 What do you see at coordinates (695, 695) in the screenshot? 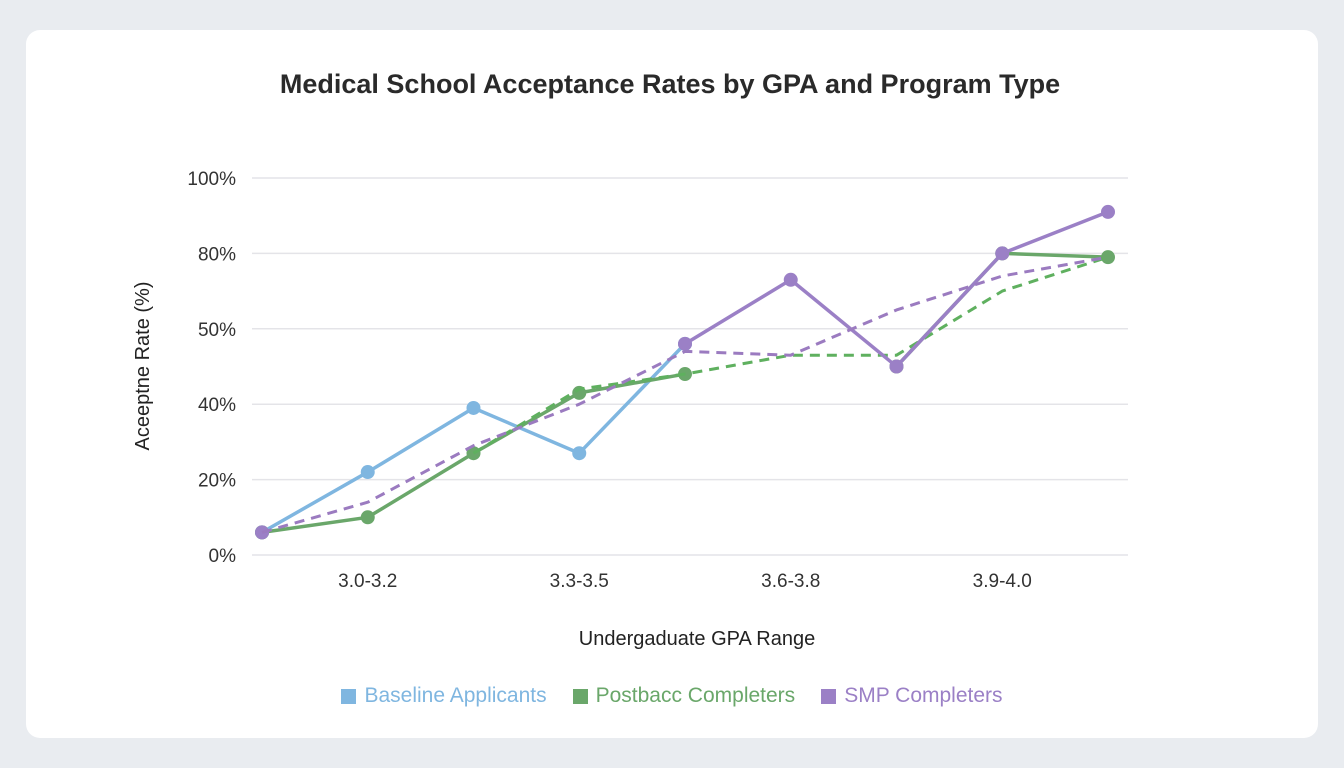
I see `legend-label: Postbacc Completers` at bounding box center [695, 695].